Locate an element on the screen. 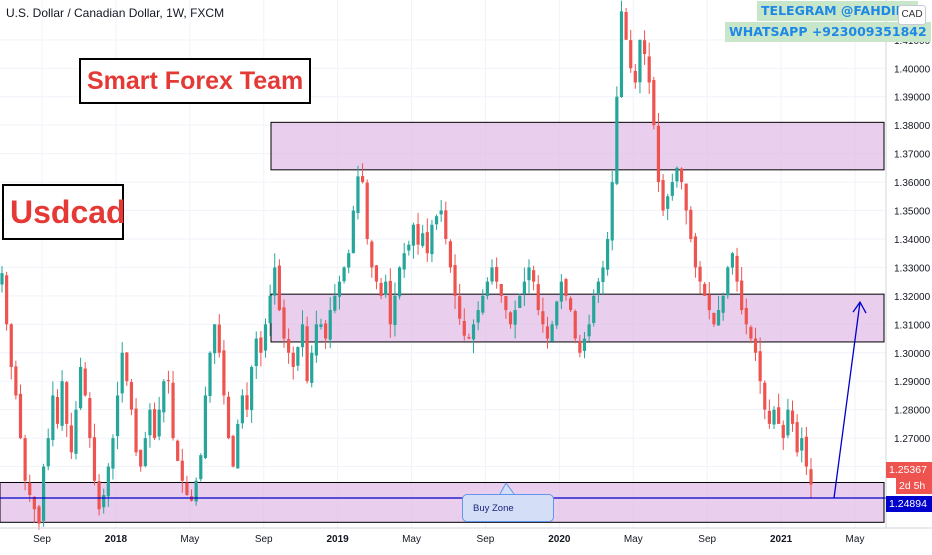 The width and height of the screenshot is (932, 555). price-tick-label: 1.38000 is located at coordinates (912, 126).